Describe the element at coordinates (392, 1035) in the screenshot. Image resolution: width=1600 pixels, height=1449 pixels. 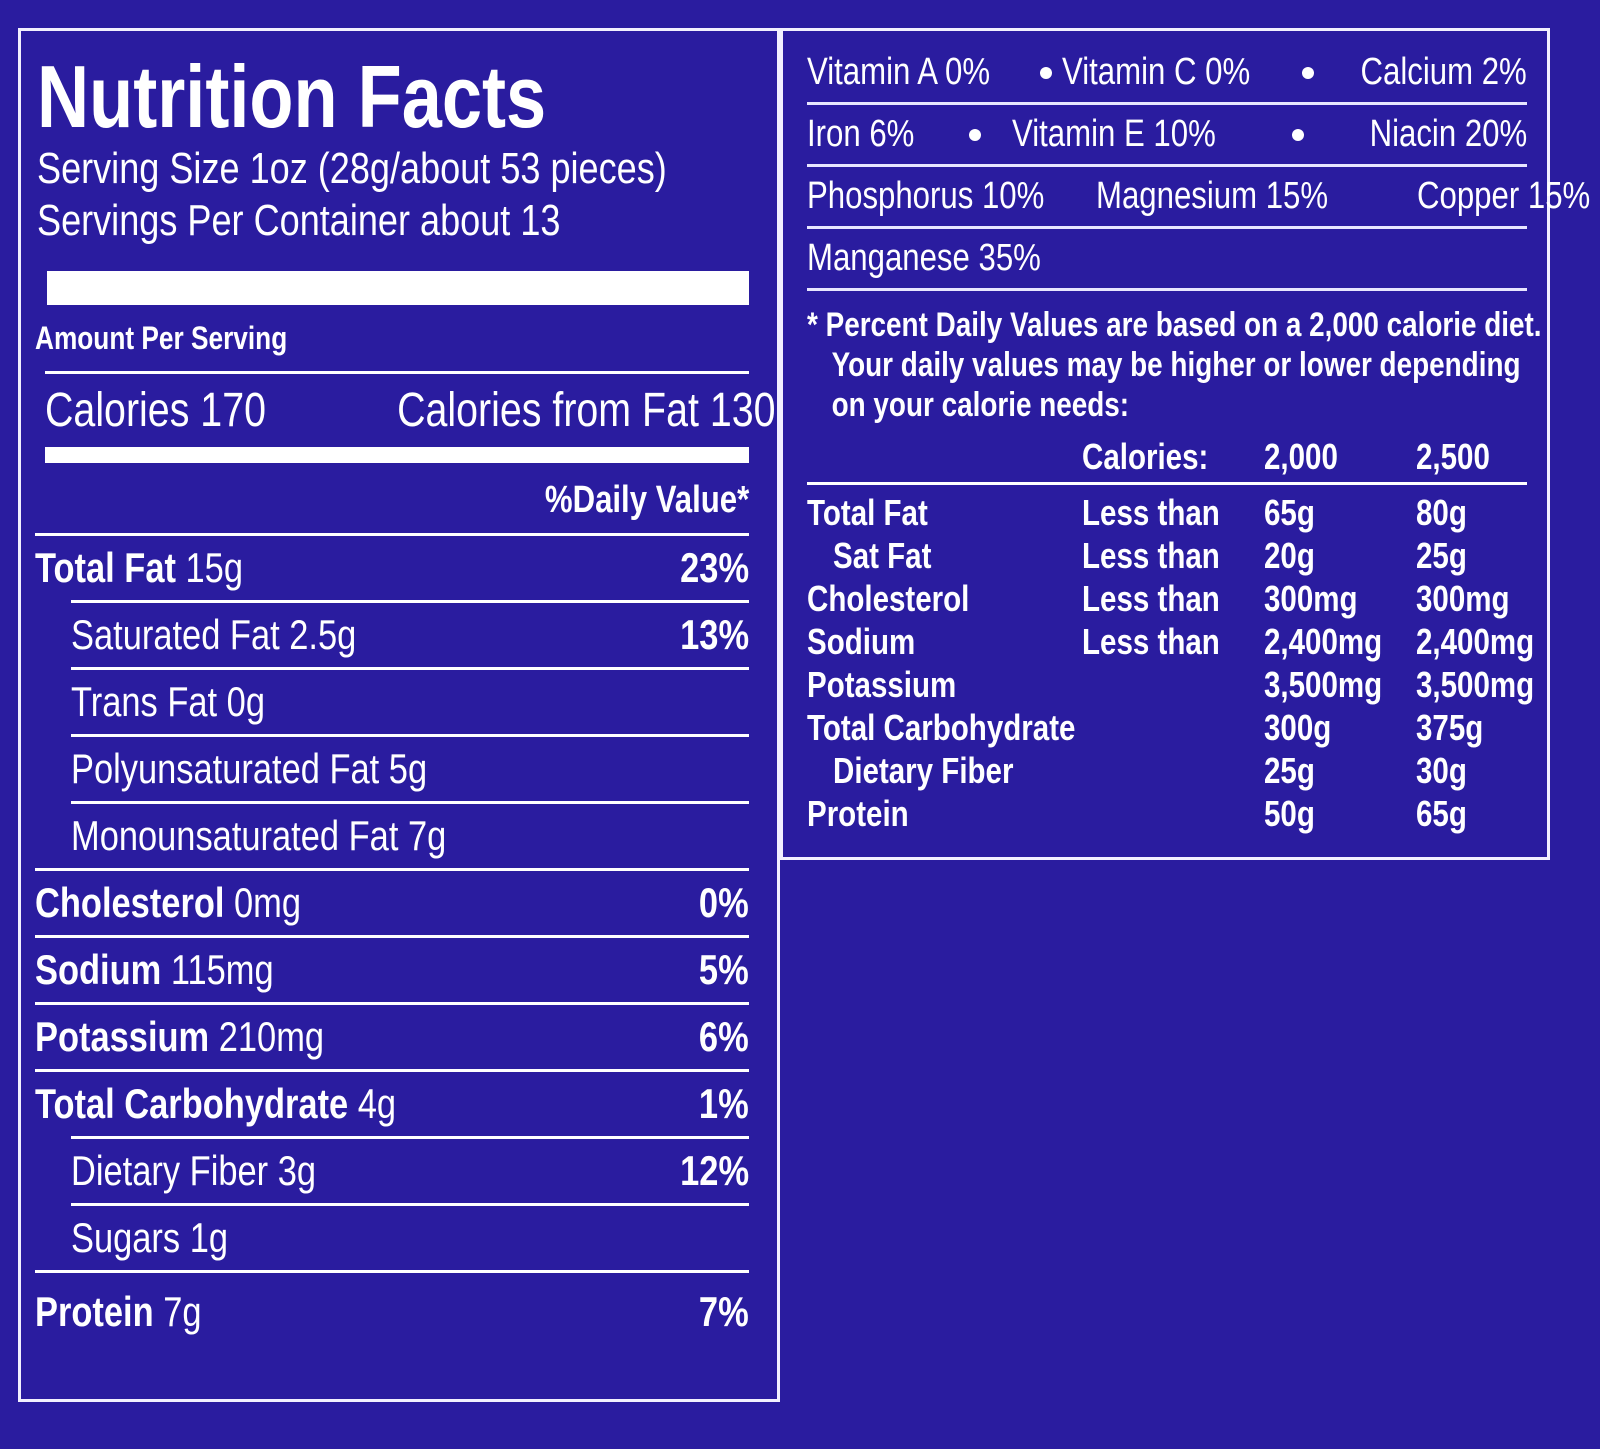
I see `nutrient-row: Potassium 210mg 6%` at that location.